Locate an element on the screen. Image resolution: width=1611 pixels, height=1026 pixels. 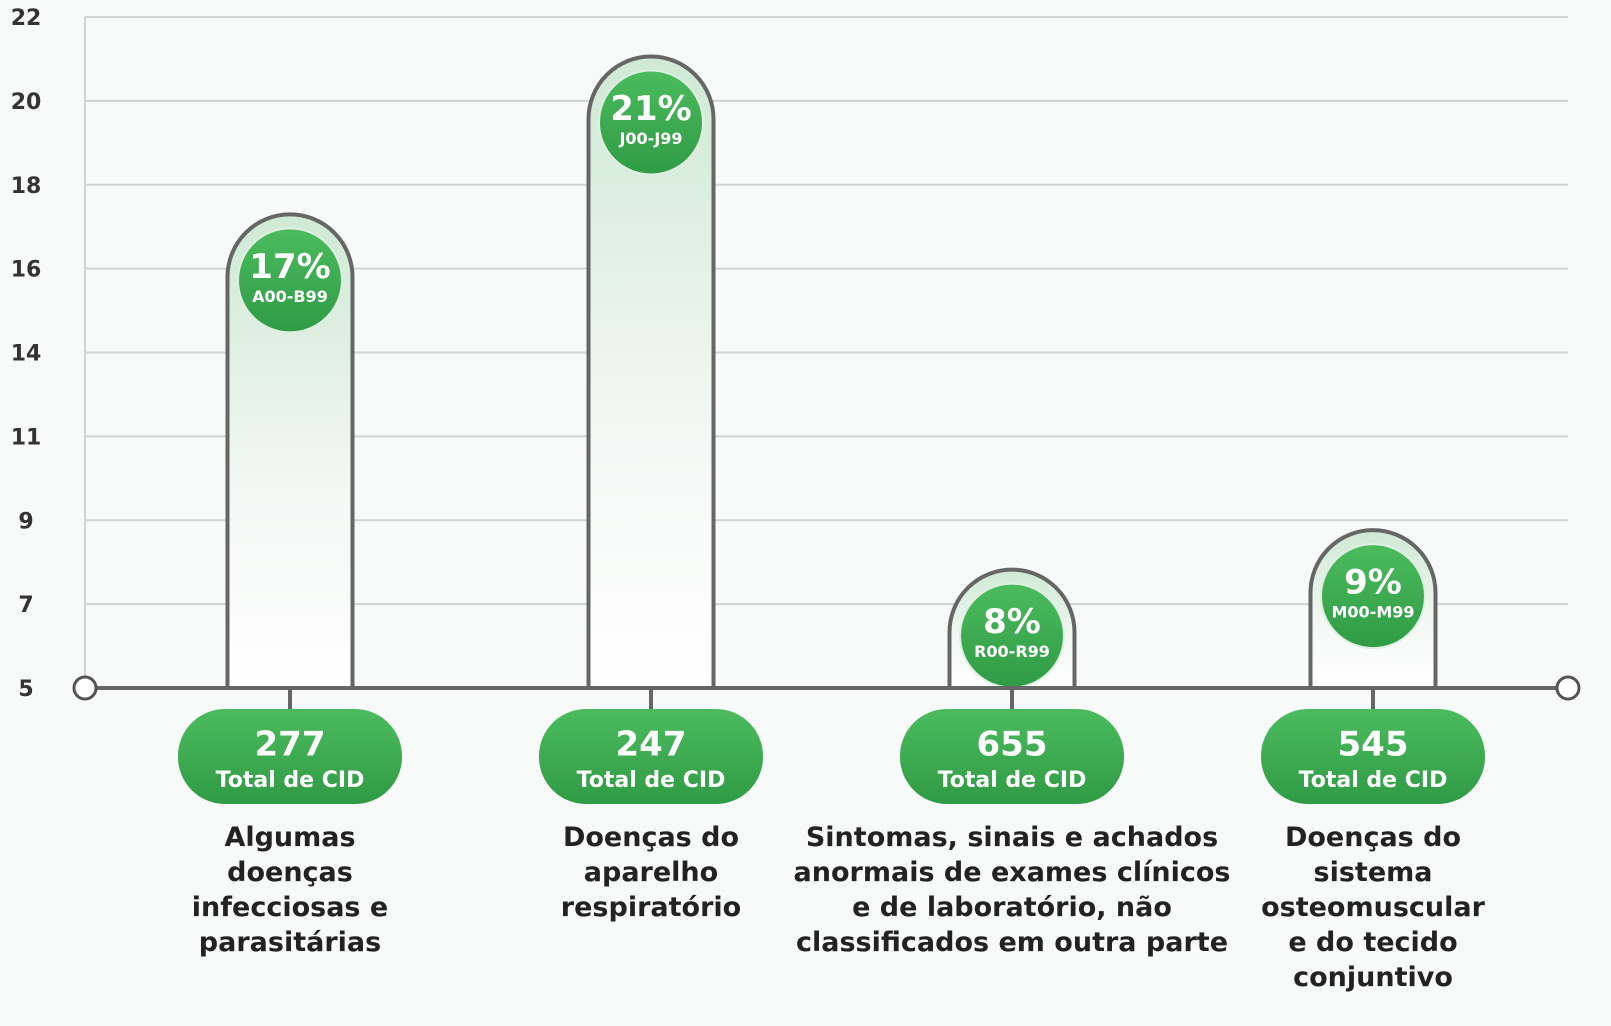
y-tick-label: 22 is located at coordinates (26, 18).